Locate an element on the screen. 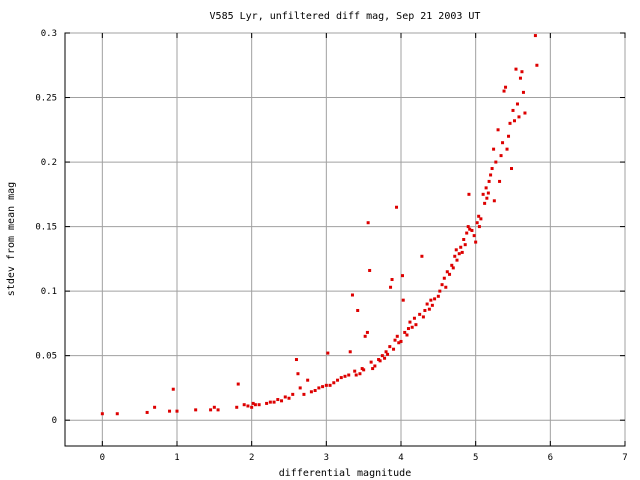 The width and height of the screenshot is (640, 480). y-tick-label: 0.1 is located at coordinates (49, 292).